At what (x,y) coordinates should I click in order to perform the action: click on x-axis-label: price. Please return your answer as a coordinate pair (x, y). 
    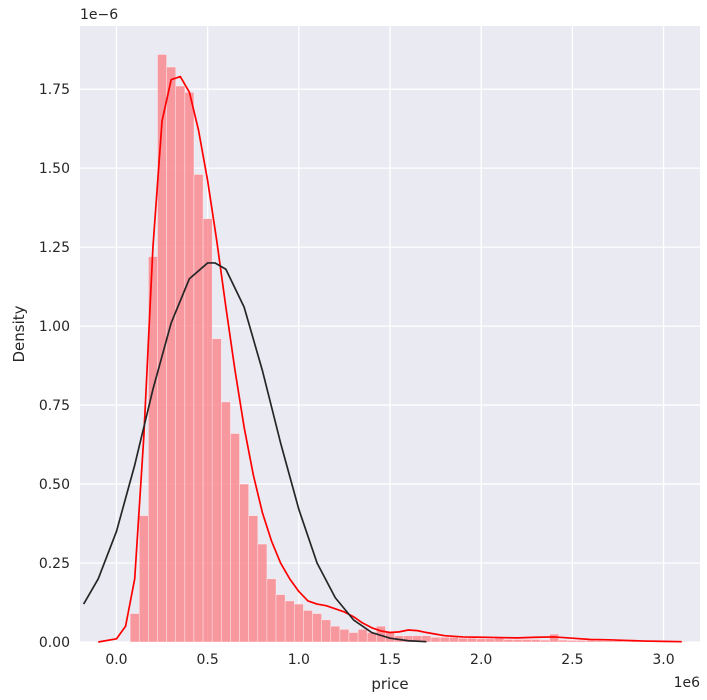
    Looking at the image, I should click on (389, 684).